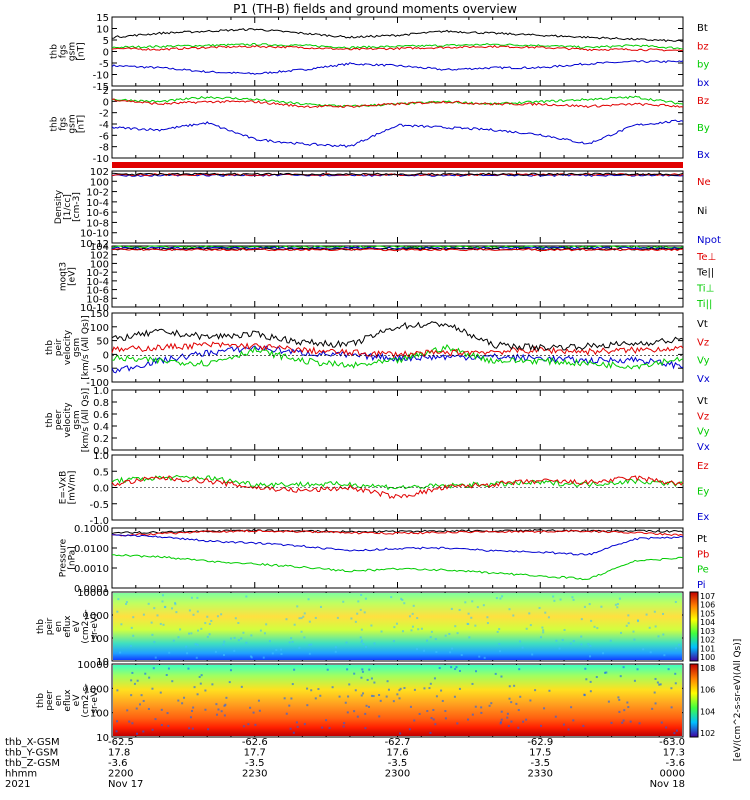  Describe the element at coordinates (703, 416) in the screenshot. I see `legend-entry: Vz` at that location.